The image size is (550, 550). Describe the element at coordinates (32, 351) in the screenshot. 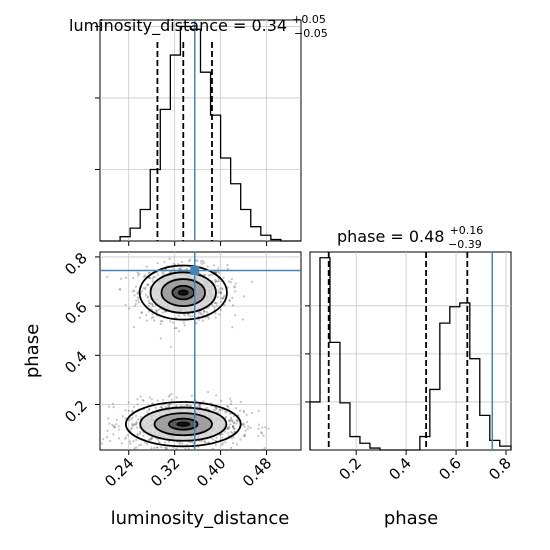

I see `y-axis-label-phase: phase` at that location.